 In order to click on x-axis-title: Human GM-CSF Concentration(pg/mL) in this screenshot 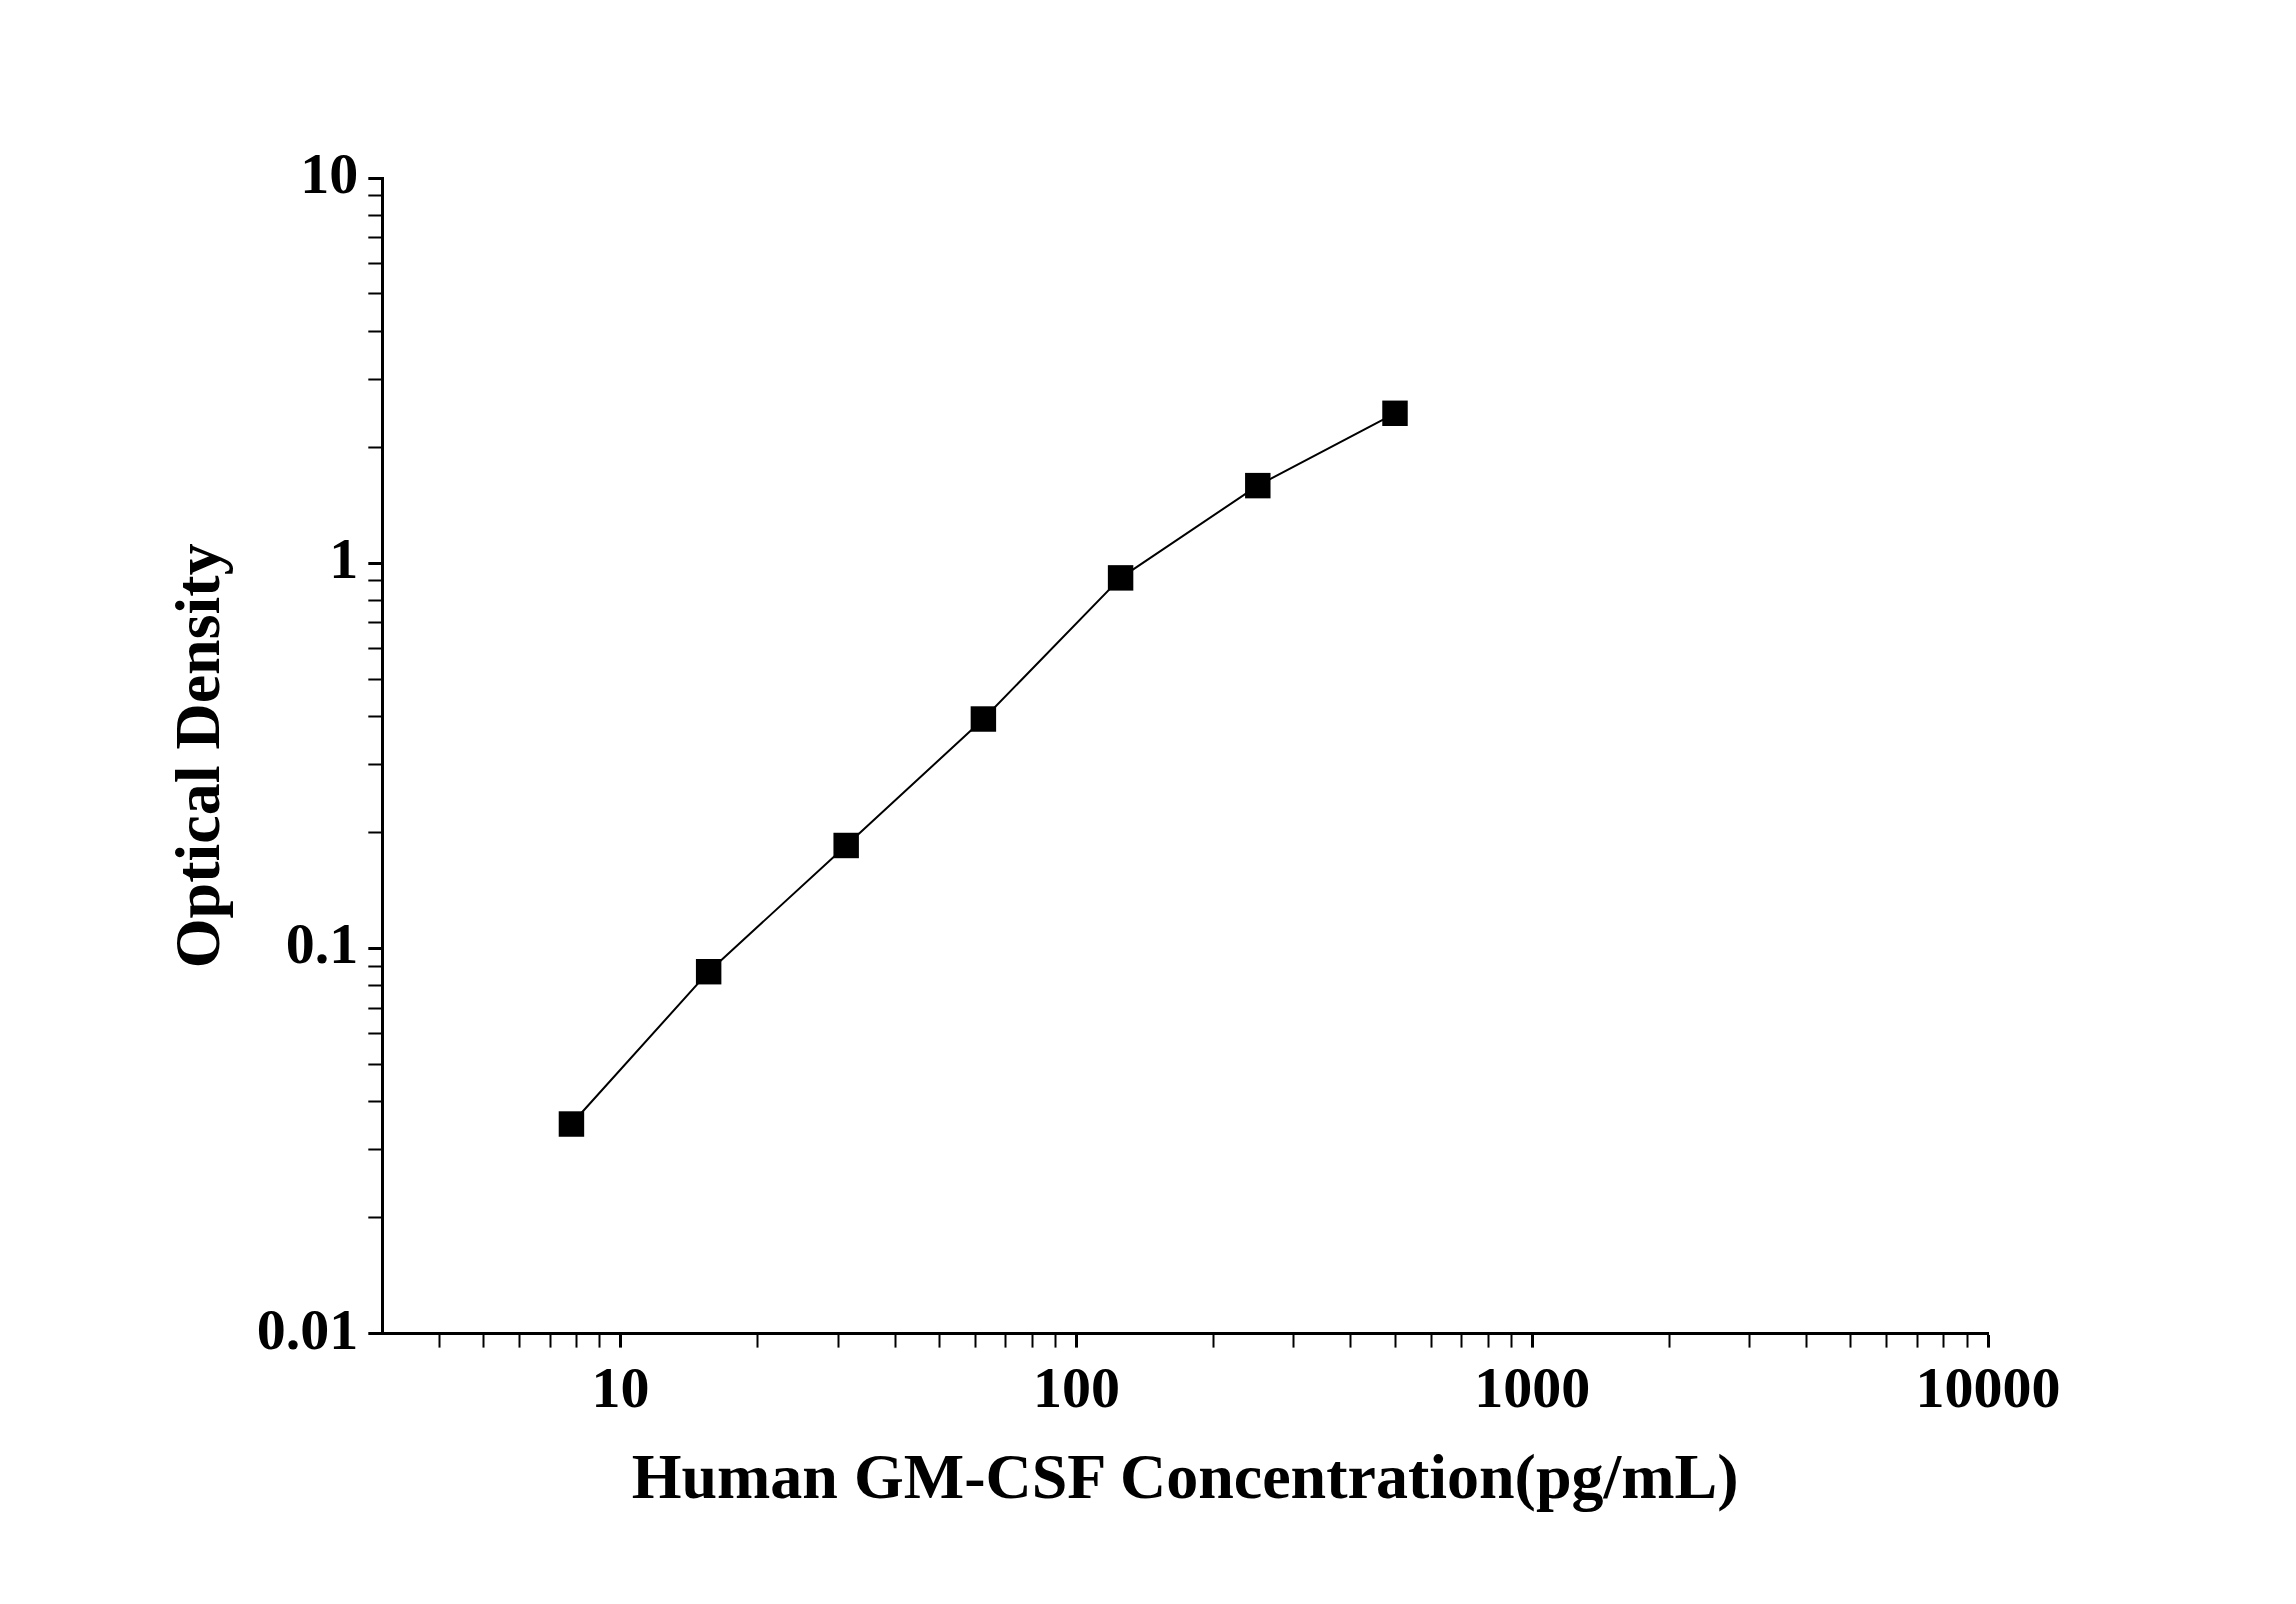, I will do `click(1185, 1477)`.